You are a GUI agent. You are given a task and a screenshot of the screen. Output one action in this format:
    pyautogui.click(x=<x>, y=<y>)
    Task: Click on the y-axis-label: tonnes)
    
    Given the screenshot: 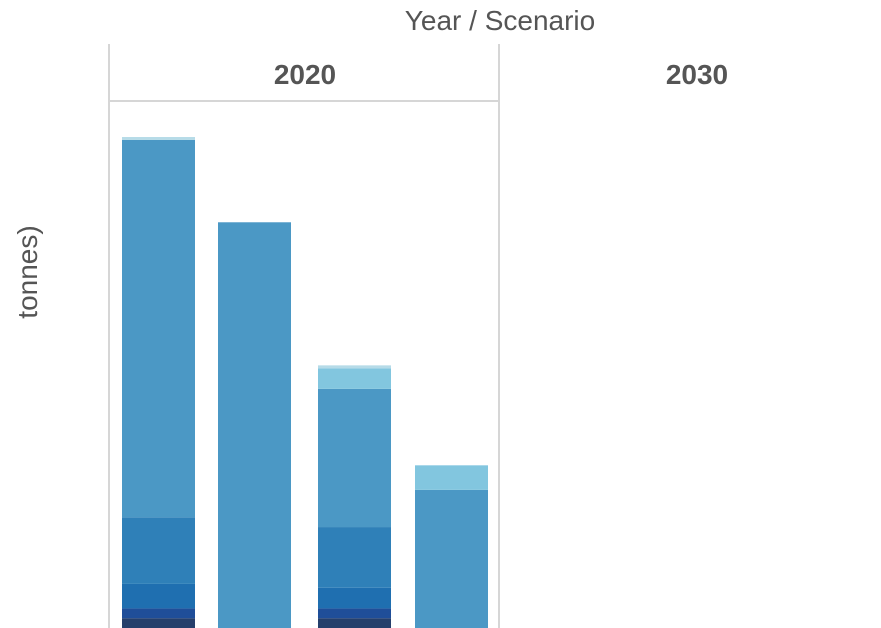 What is the action you would take?
    pyautogui.click(x=27, y=271)
    